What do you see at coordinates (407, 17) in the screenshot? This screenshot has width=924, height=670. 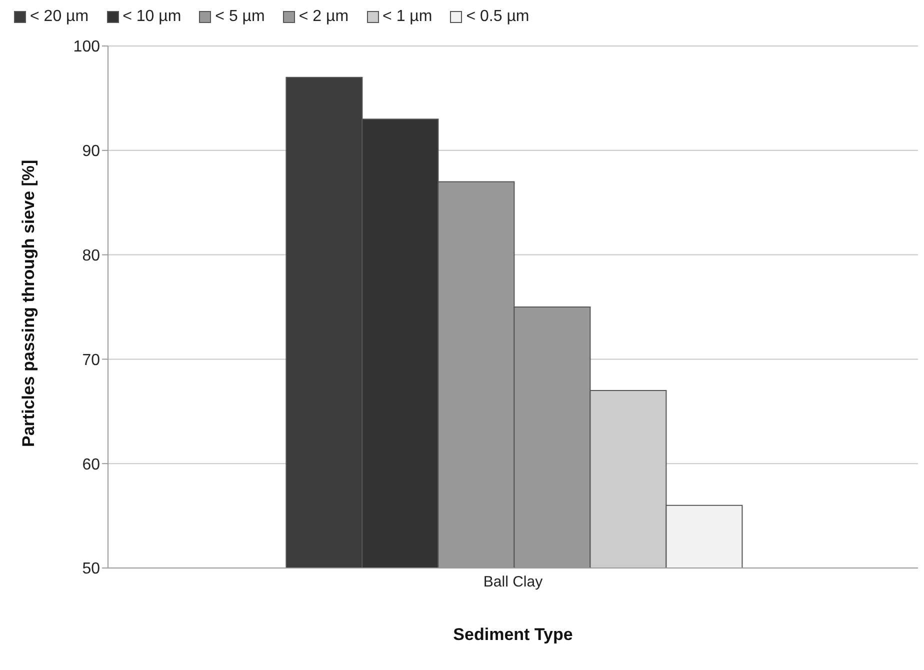 I see `legend-label: < 1 µm` at bounding box center [407, 17].